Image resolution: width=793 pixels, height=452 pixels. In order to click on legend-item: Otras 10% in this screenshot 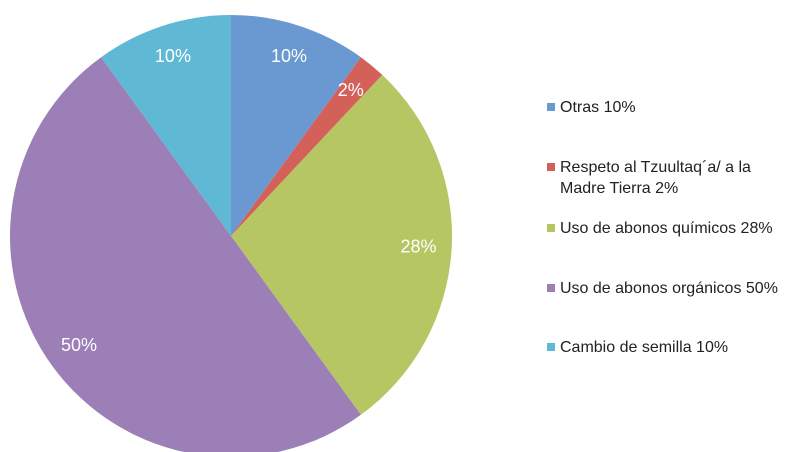, I will do `click(667, 107)`.